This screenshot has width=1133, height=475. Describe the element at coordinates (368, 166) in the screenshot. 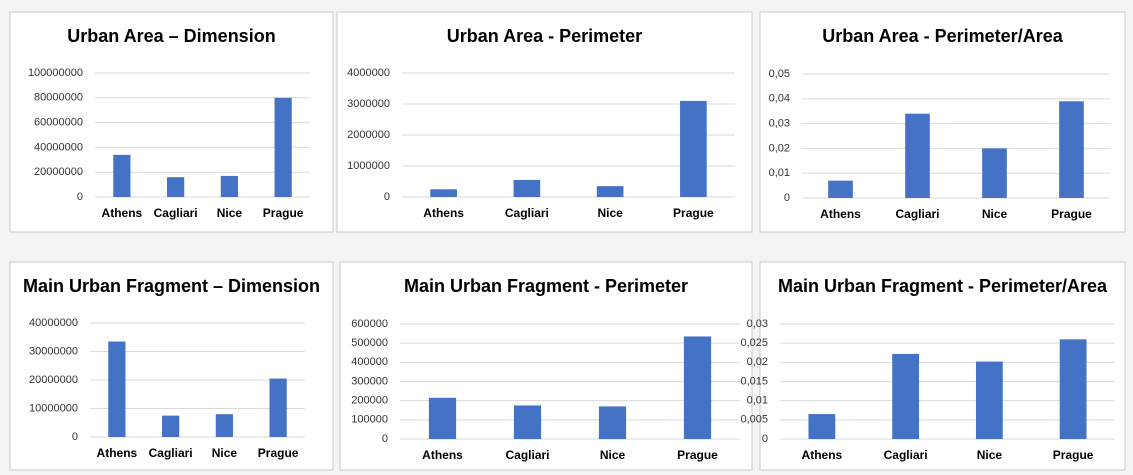

I see `y-tick-label: 1000000` at that location.